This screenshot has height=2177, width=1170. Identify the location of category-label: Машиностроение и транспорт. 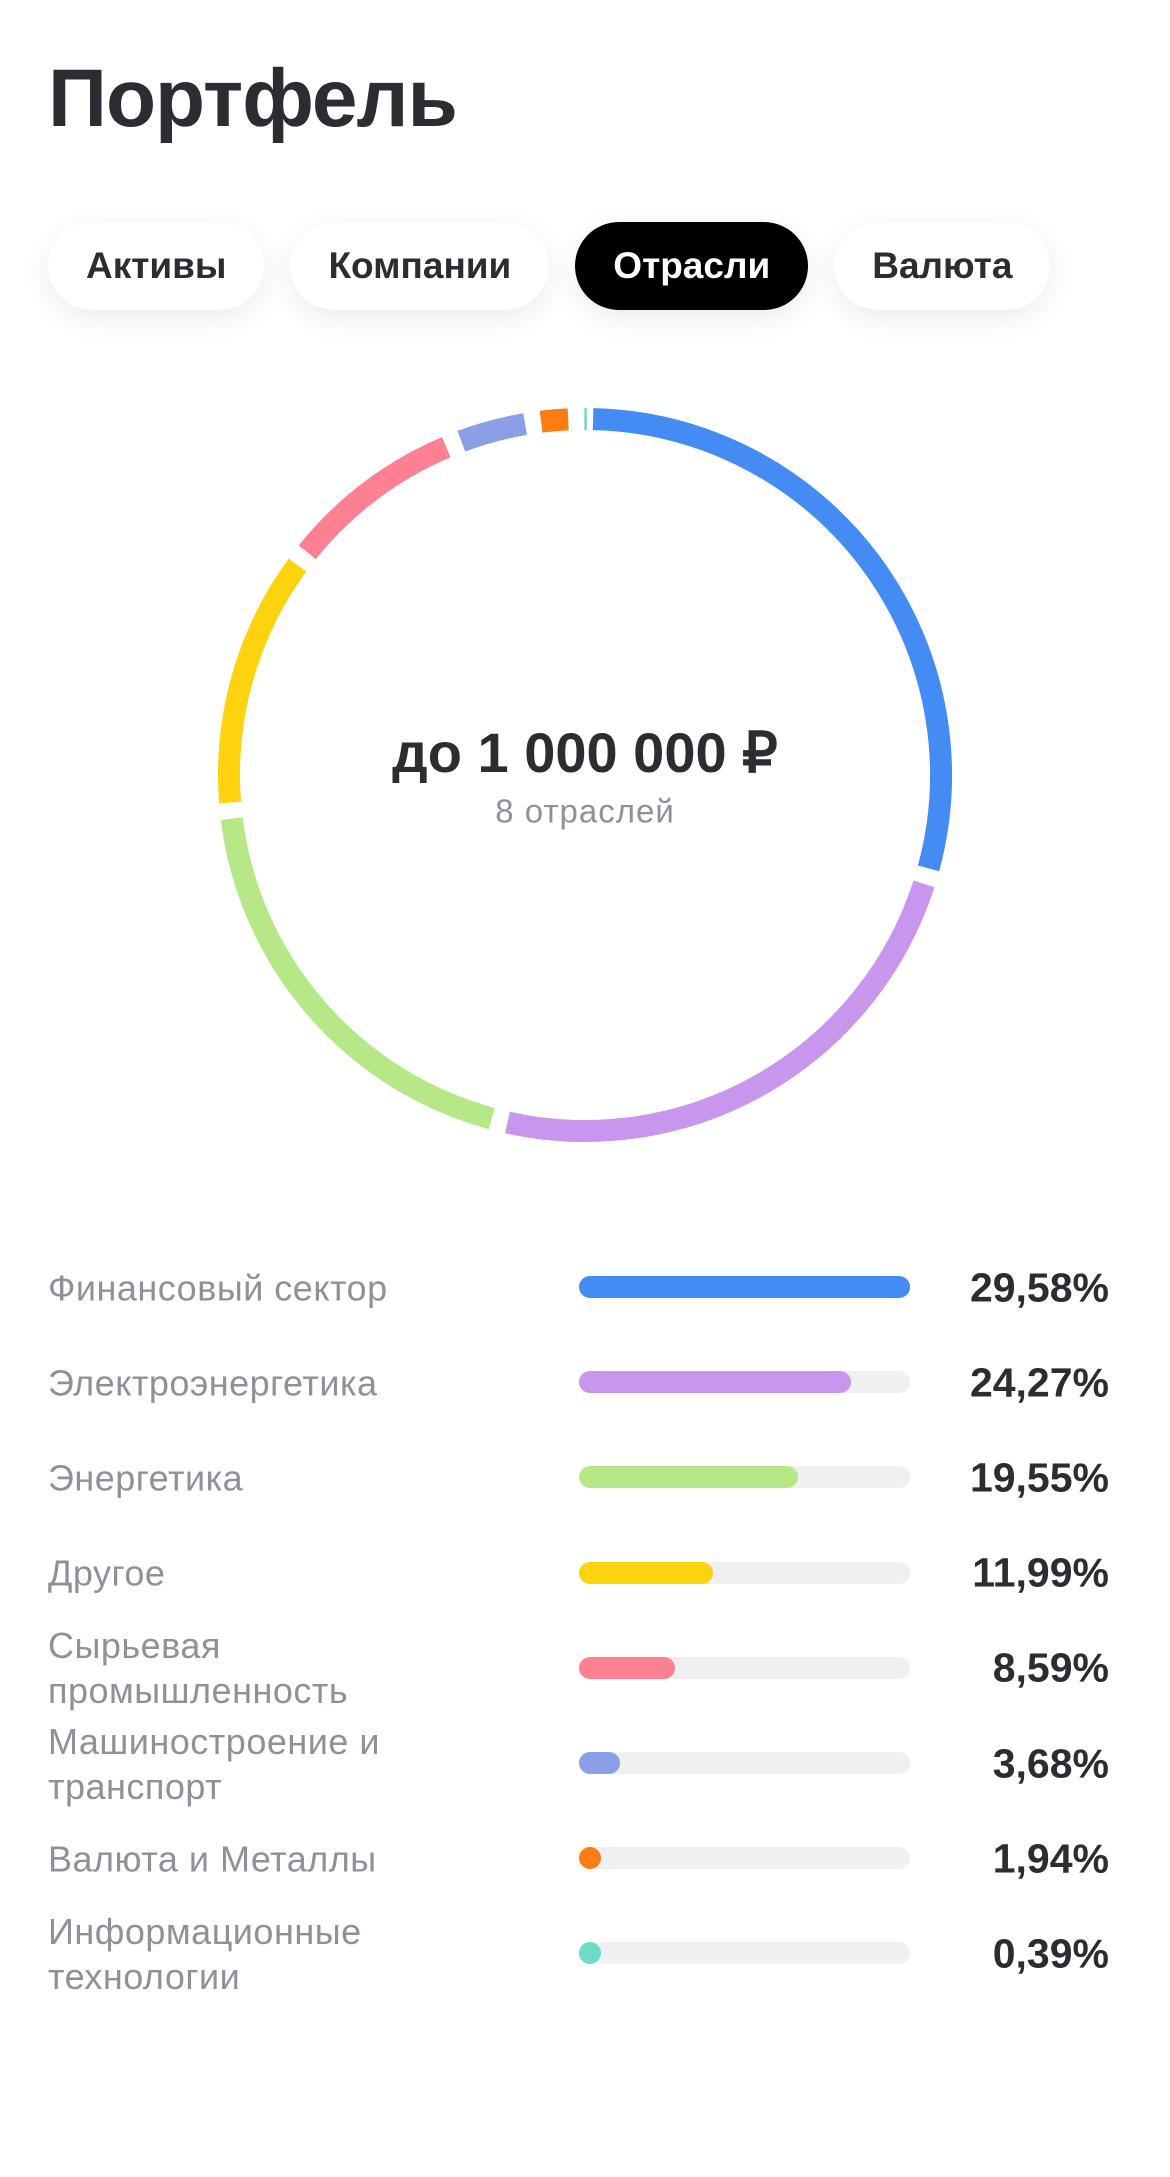
(214, 1763).